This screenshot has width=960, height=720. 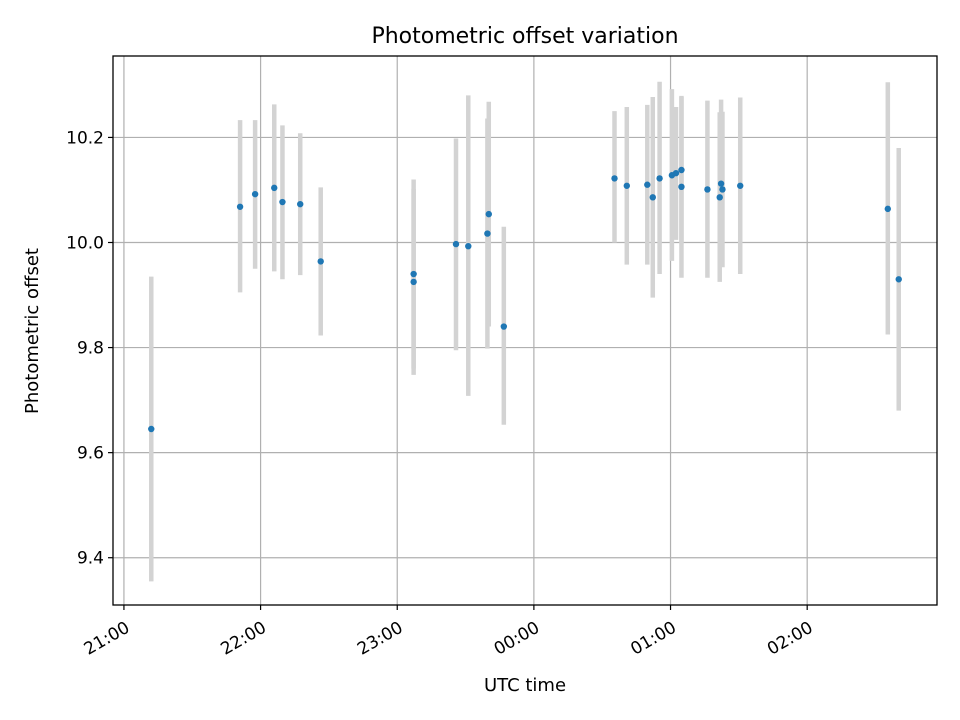 What do you see at coordinates (525, 685) in the screenshot?
I see `x-axis-label: UTC time` at bounding box center [525, 685].